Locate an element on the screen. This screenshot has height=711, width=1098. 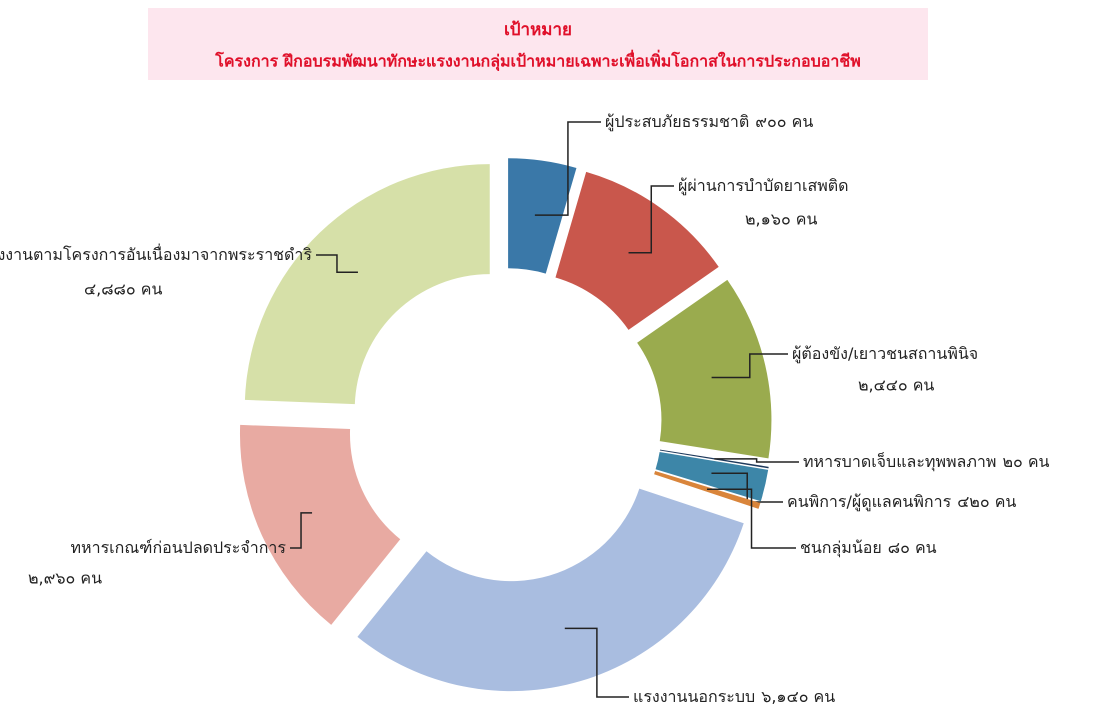
value-label: ๒,๙๖๐ คน is located at coordinates (65, 578).